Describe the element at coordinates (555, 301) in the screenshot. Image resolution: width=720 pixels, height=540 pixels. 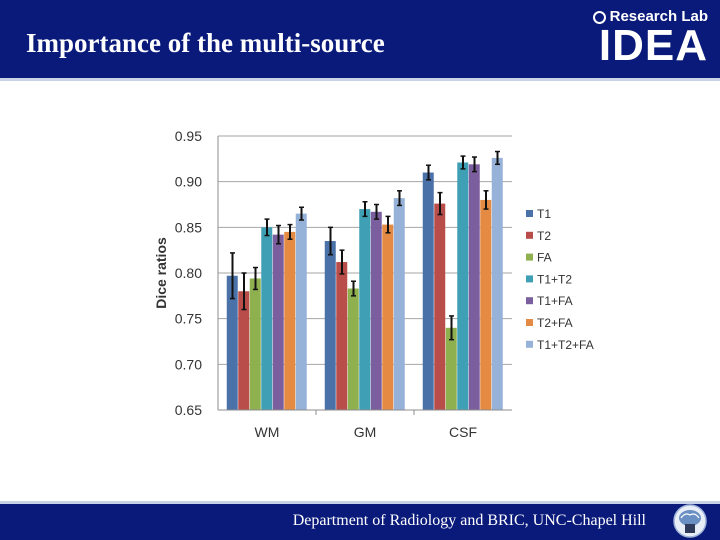
I see `legend-label: T1+FA` at that location.